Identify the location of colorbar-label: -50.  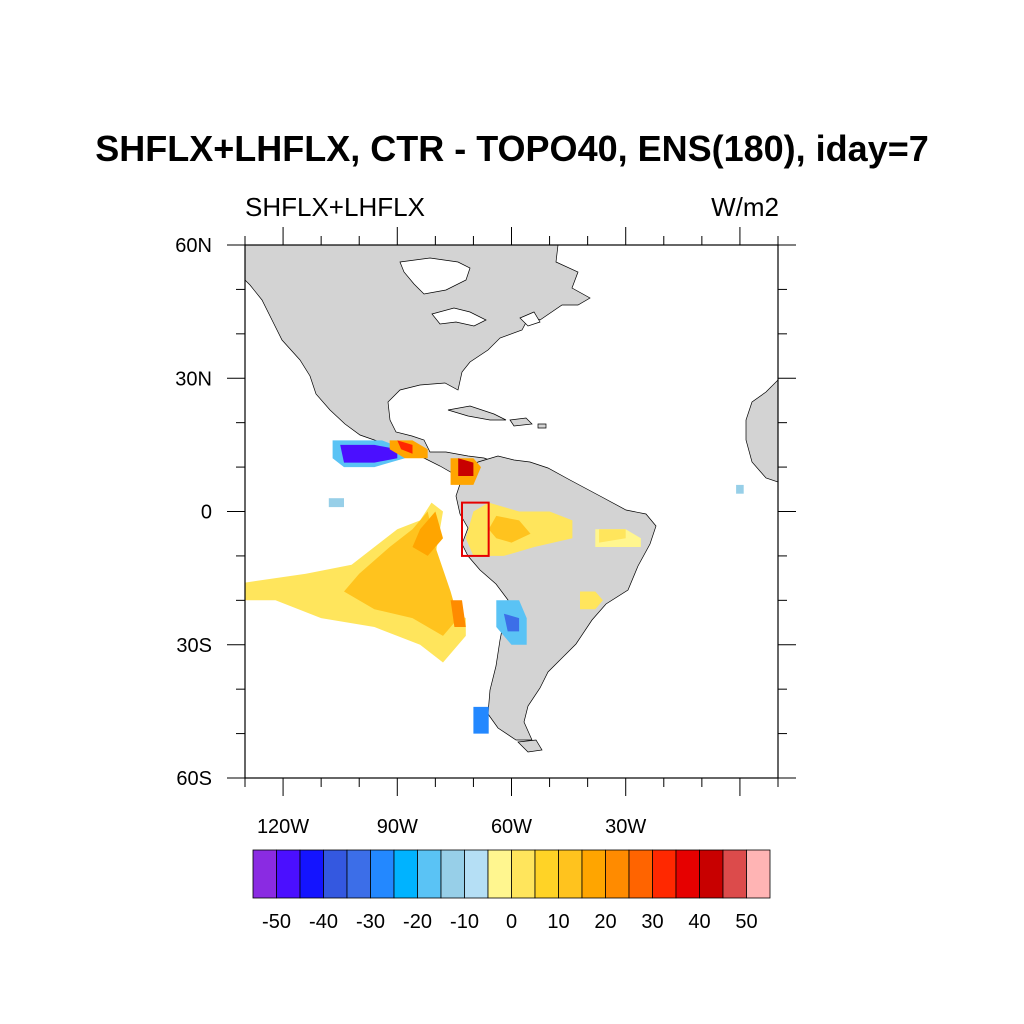
(276, 922).